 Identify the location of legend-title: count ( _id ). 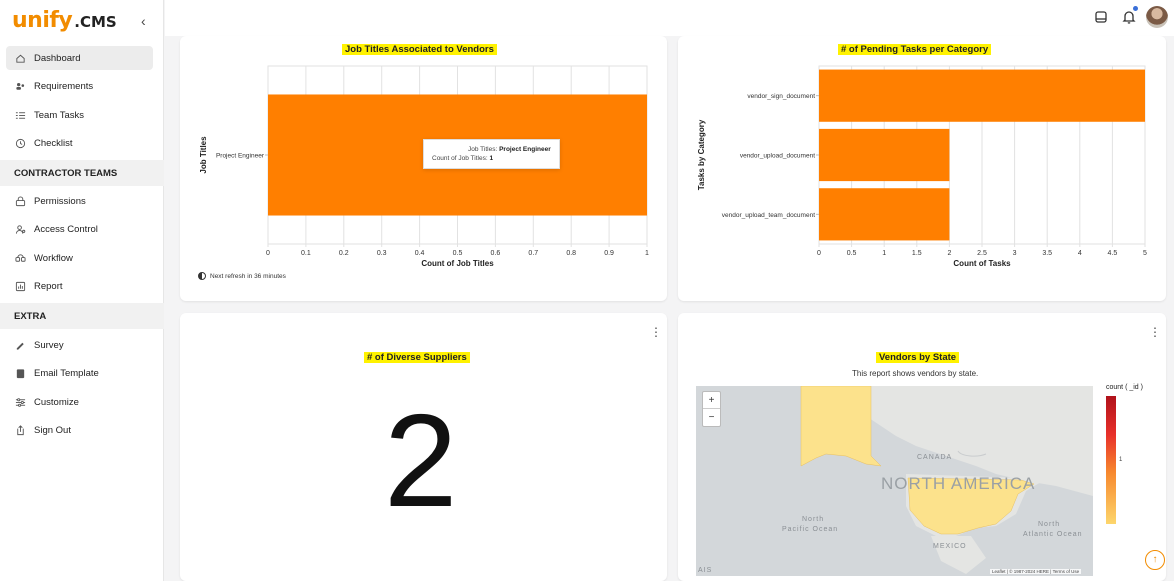
(1124, 387).